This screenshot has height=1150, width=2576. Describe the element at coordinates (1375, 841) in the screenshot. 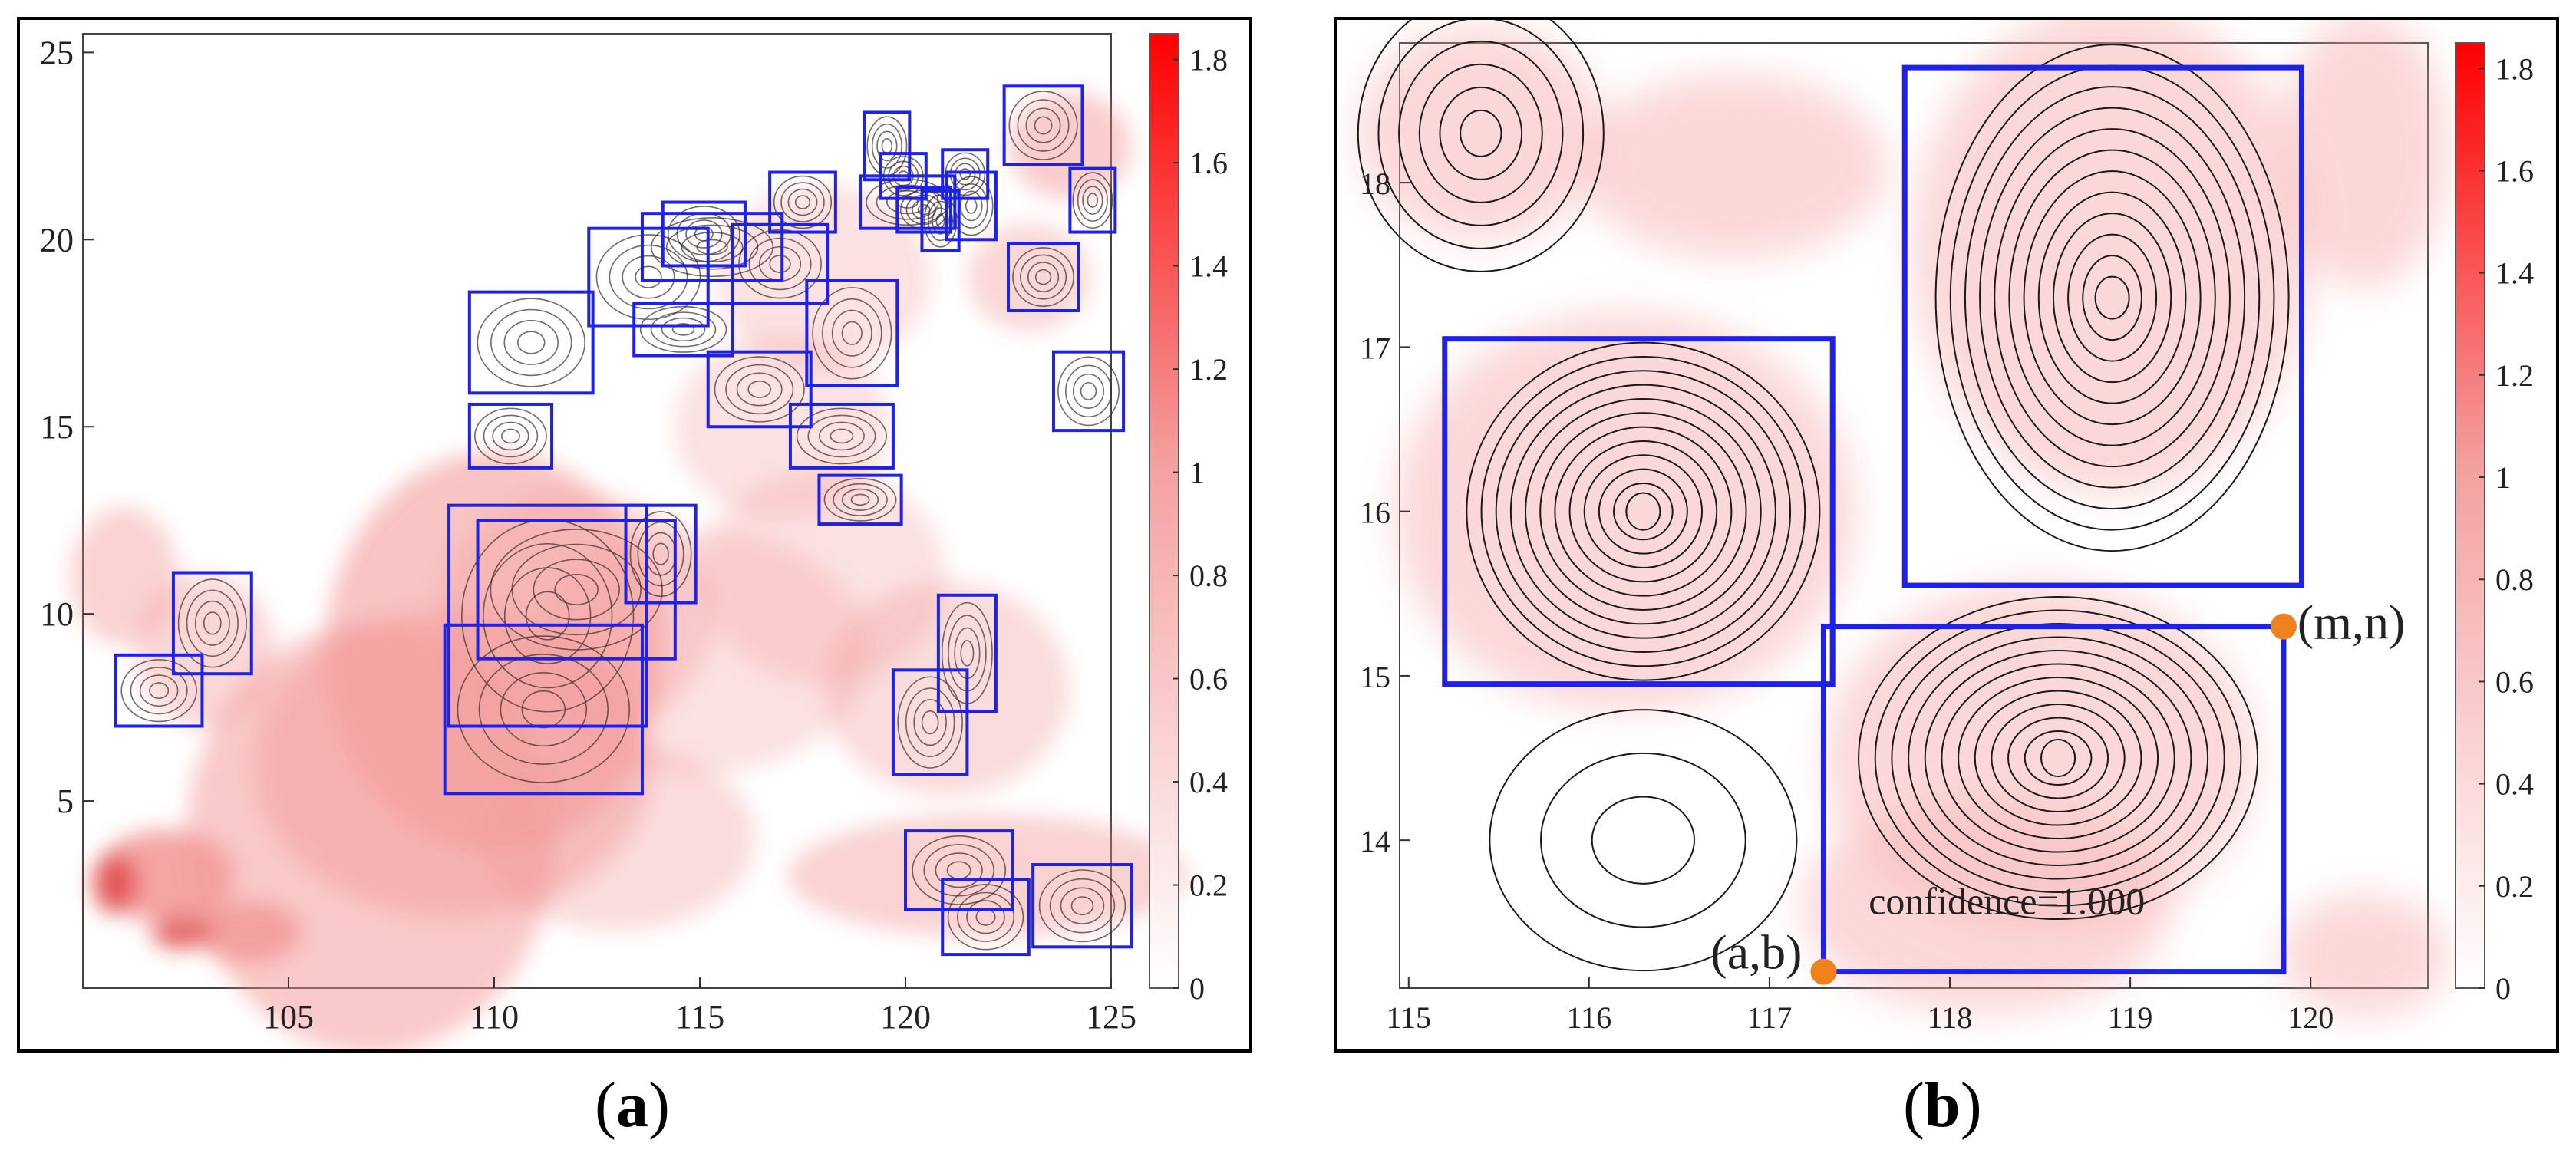

I see `y-tick-label: 14` at that location.